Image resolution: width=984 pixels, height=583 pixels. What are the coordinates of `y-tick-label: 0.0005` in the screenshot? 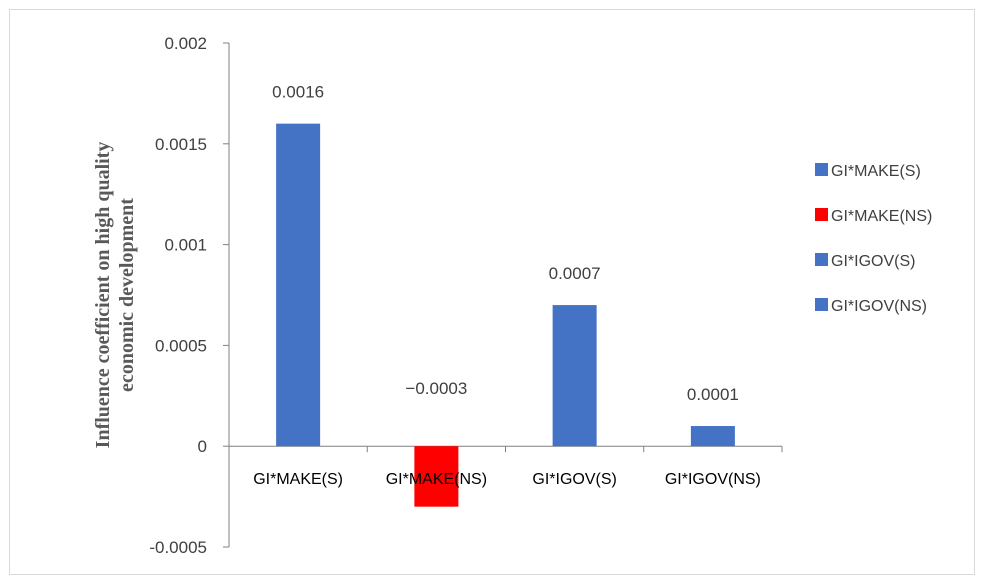 It's located at (181, 345).